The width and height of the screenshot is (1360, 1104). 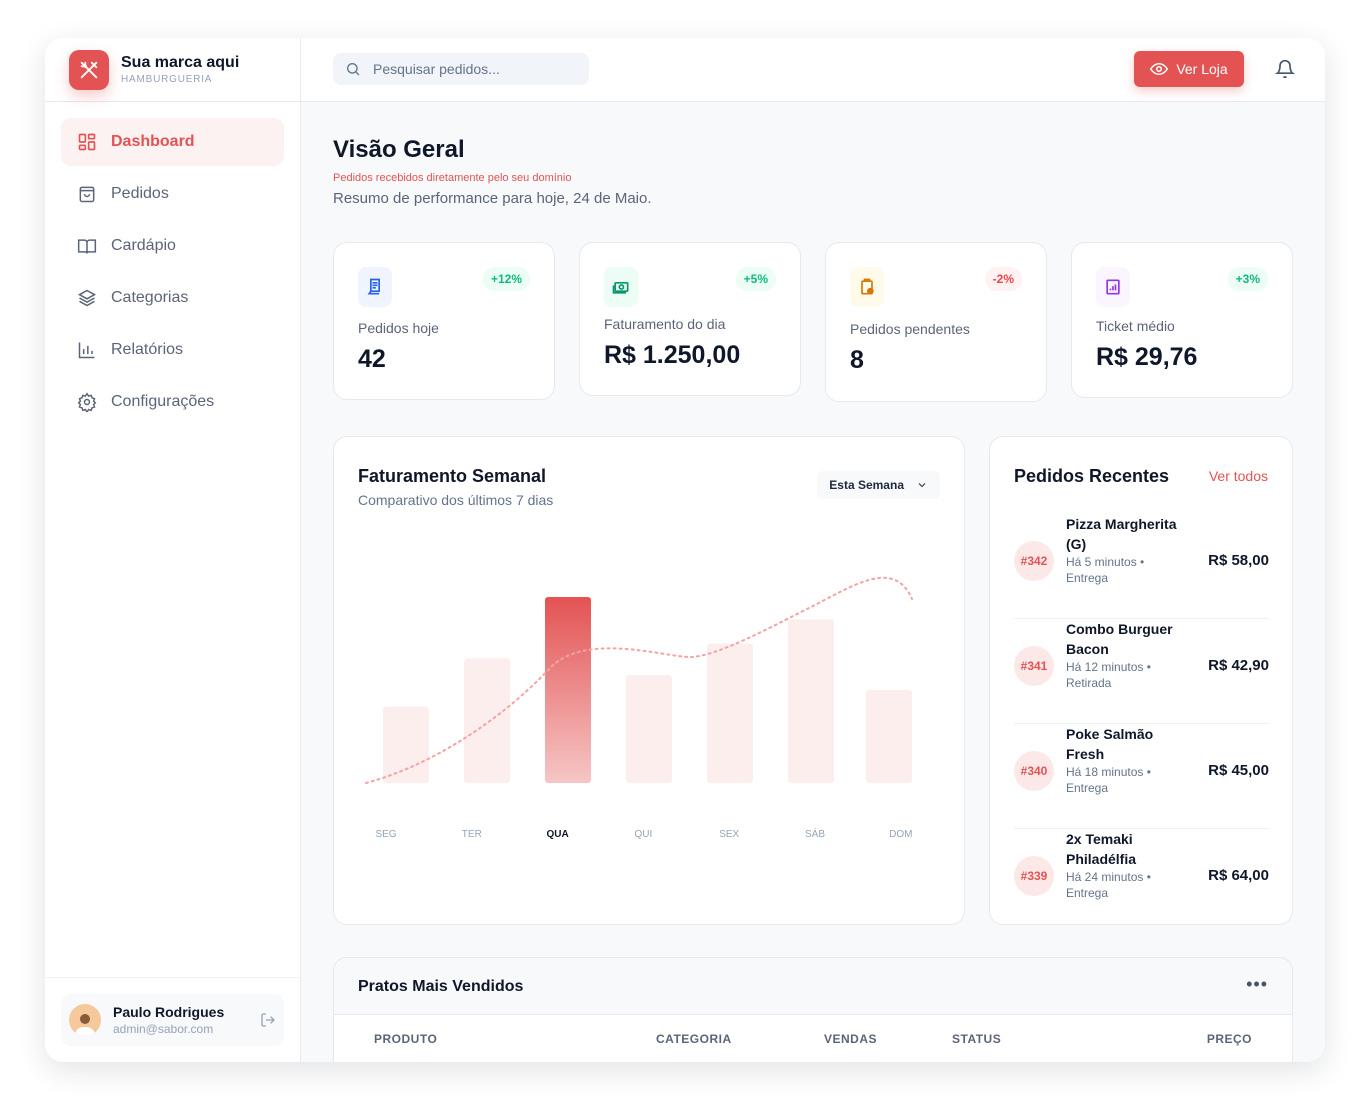 I want to click on stat-card: -2% Pedidos pendentes 8, so click(x=936, y=322).